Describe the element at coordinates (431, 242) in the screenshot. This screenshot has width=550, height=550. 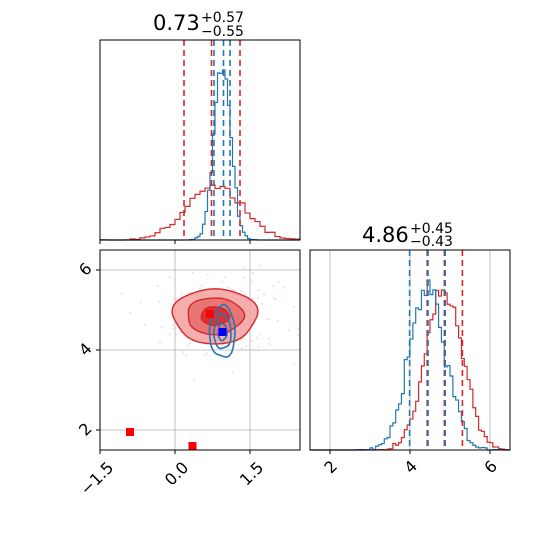
I see `marginal-y-title-minus: −0.43` at that location.